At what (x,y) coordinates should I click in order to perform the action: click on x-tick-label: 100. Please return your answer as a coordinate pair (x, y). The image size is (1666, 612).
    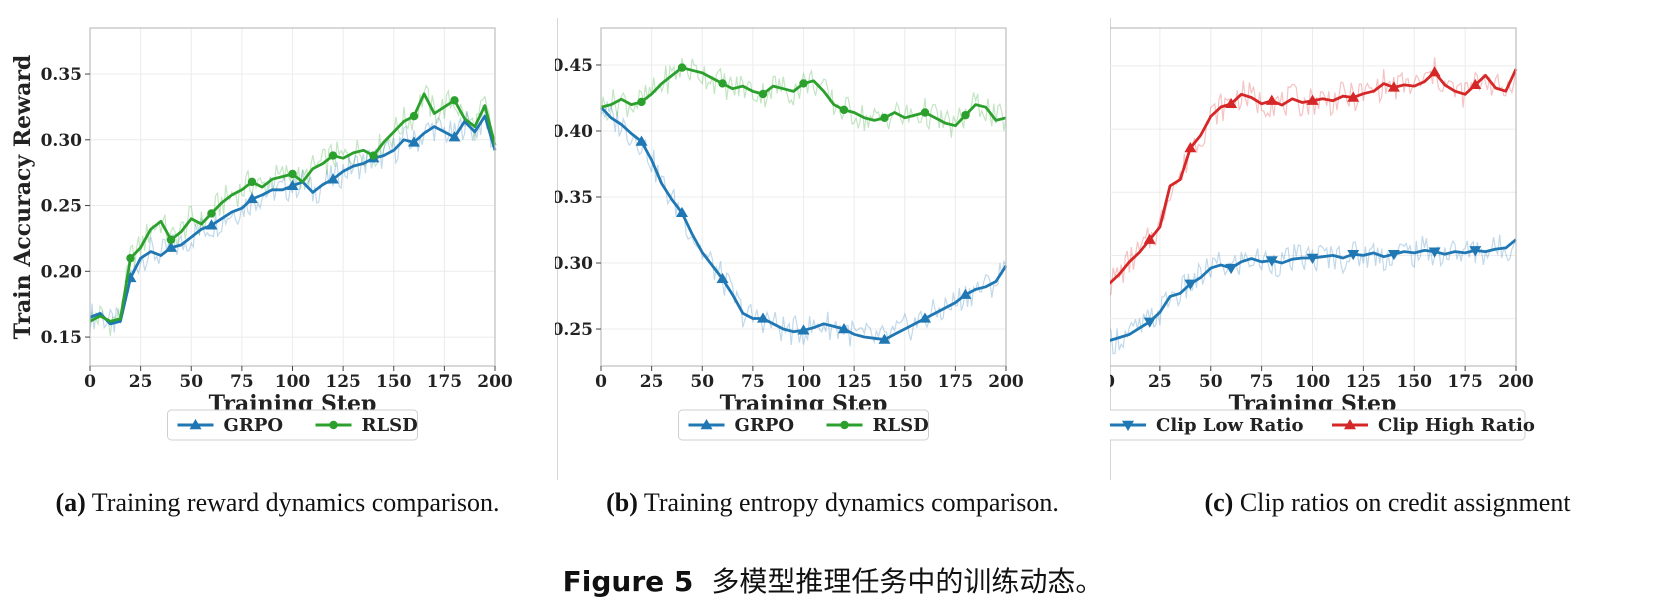
    Looking at the image, I should click on (1313, 382).